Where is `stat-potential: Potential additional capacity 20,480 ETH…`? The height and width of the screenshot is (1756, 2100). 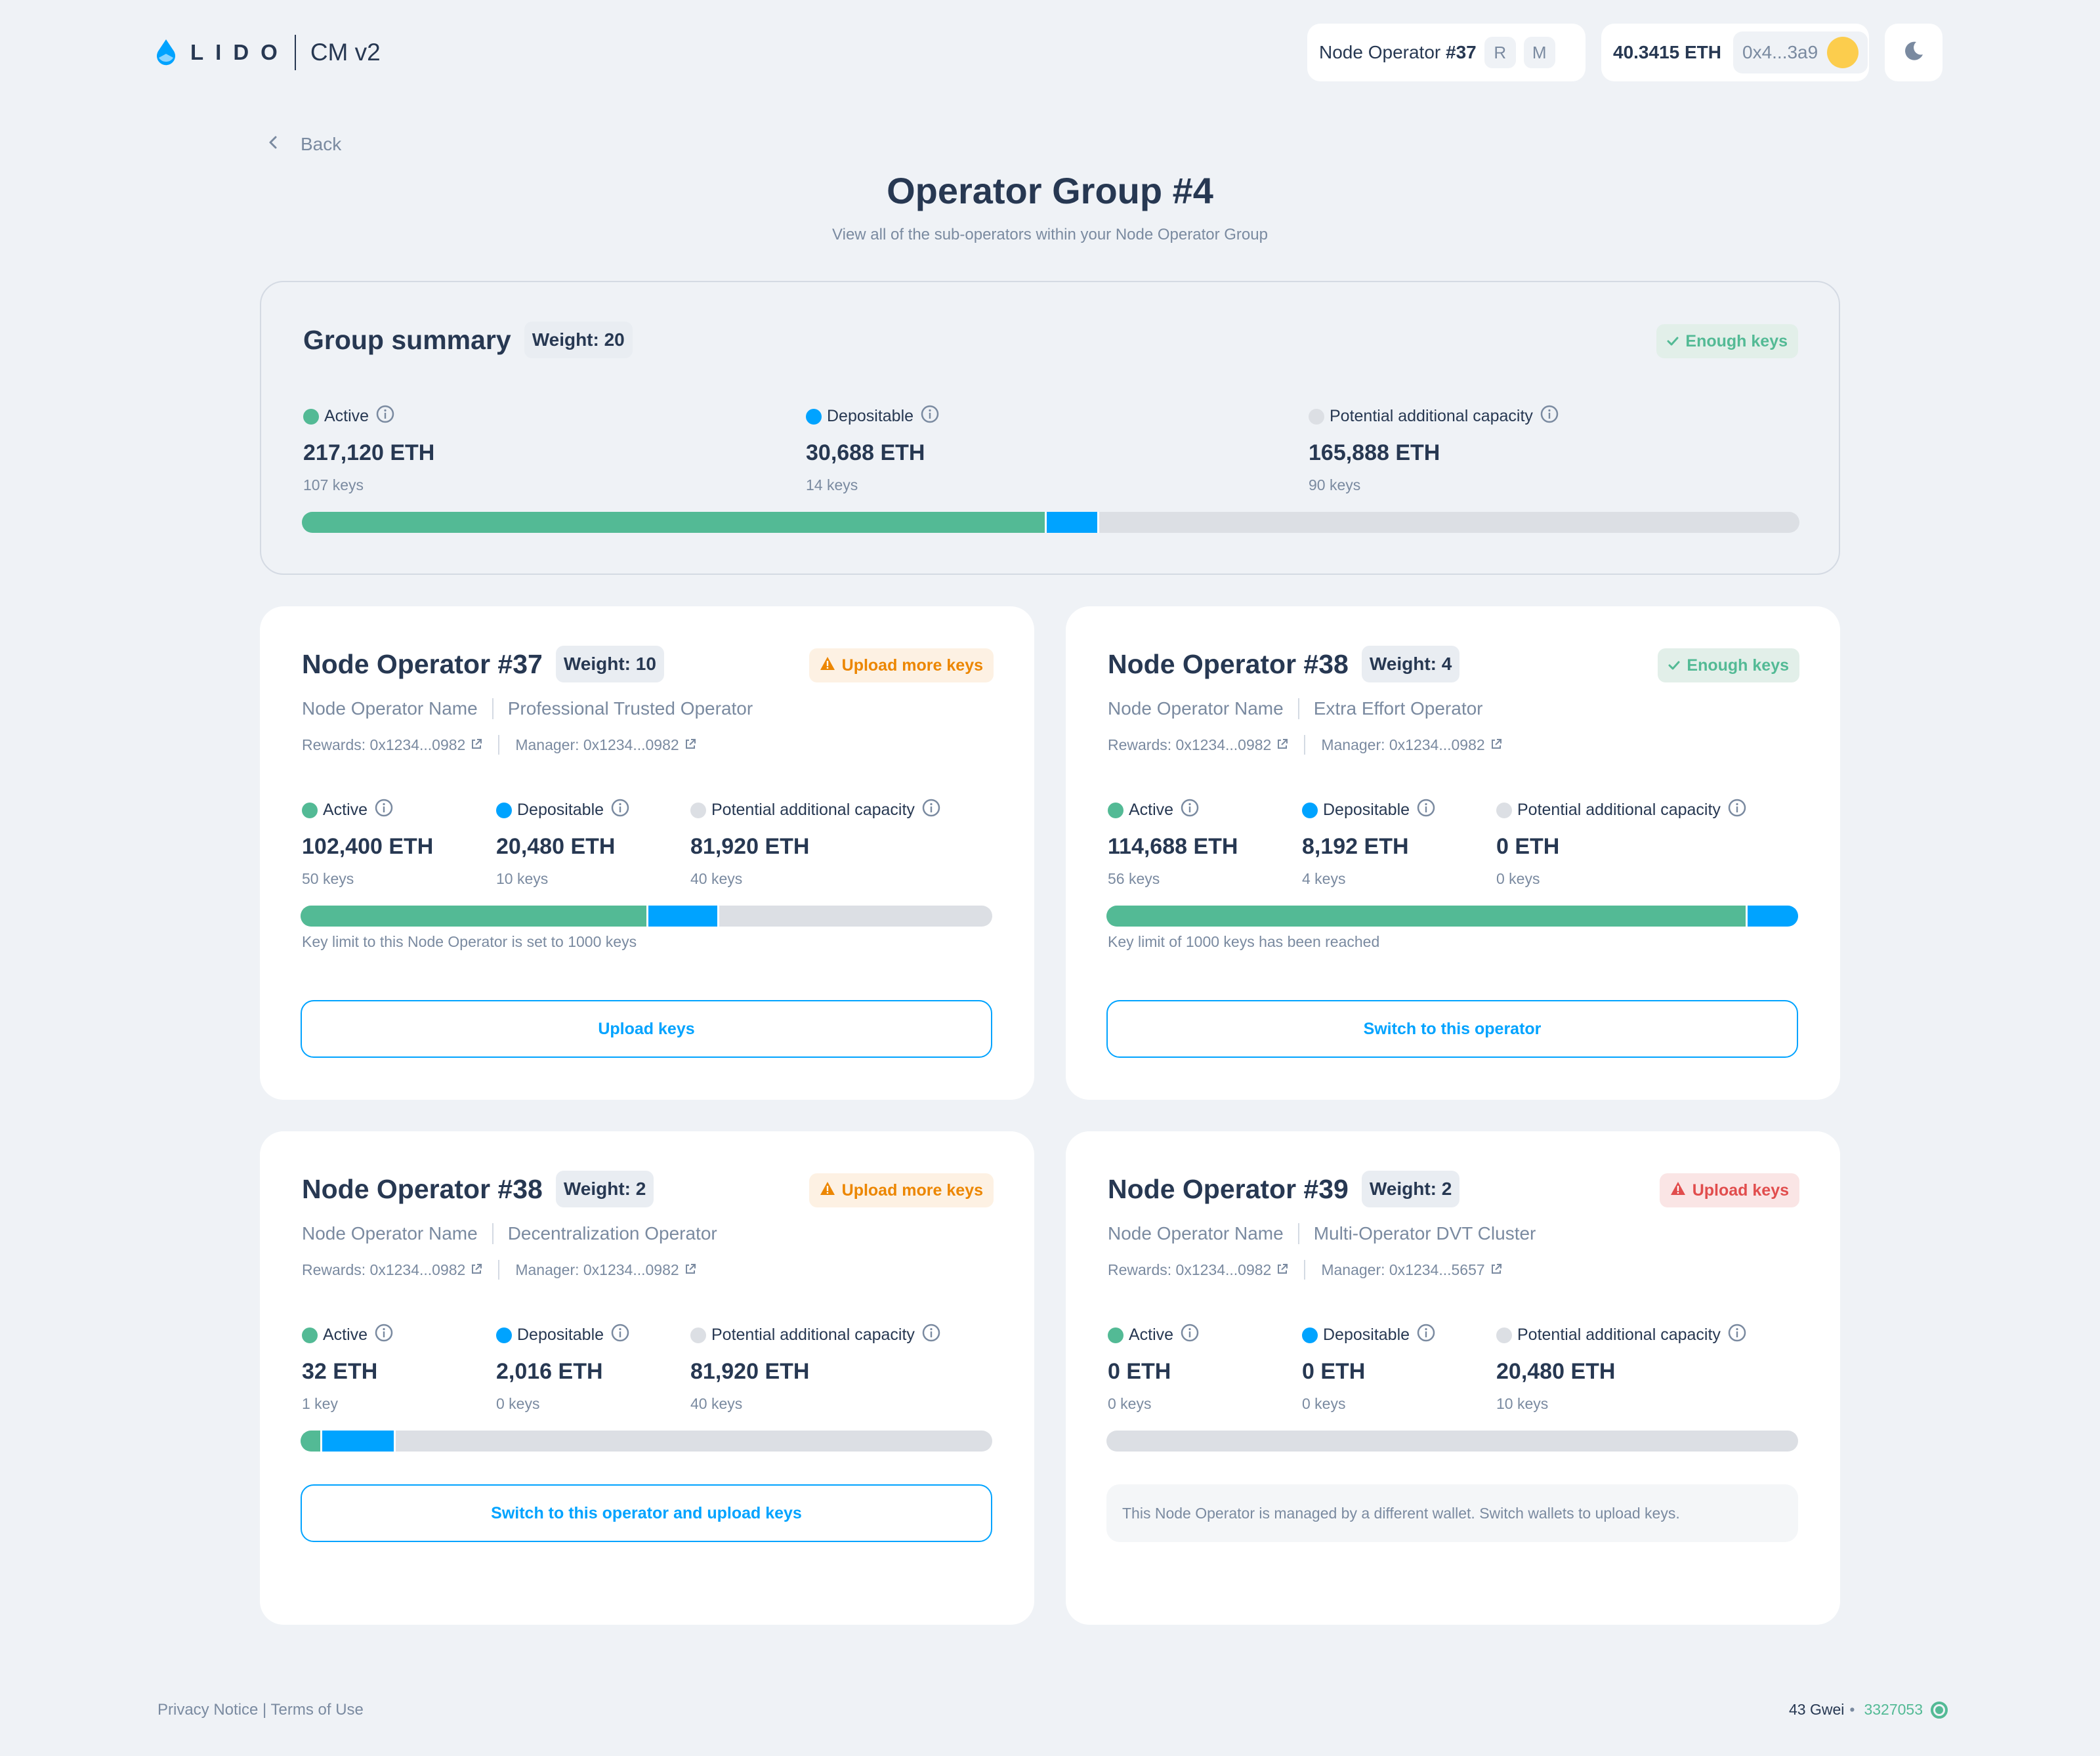 stat-potential: Potential additional capacity 20,480 ETH… is located at coordinates (1621, 1368).